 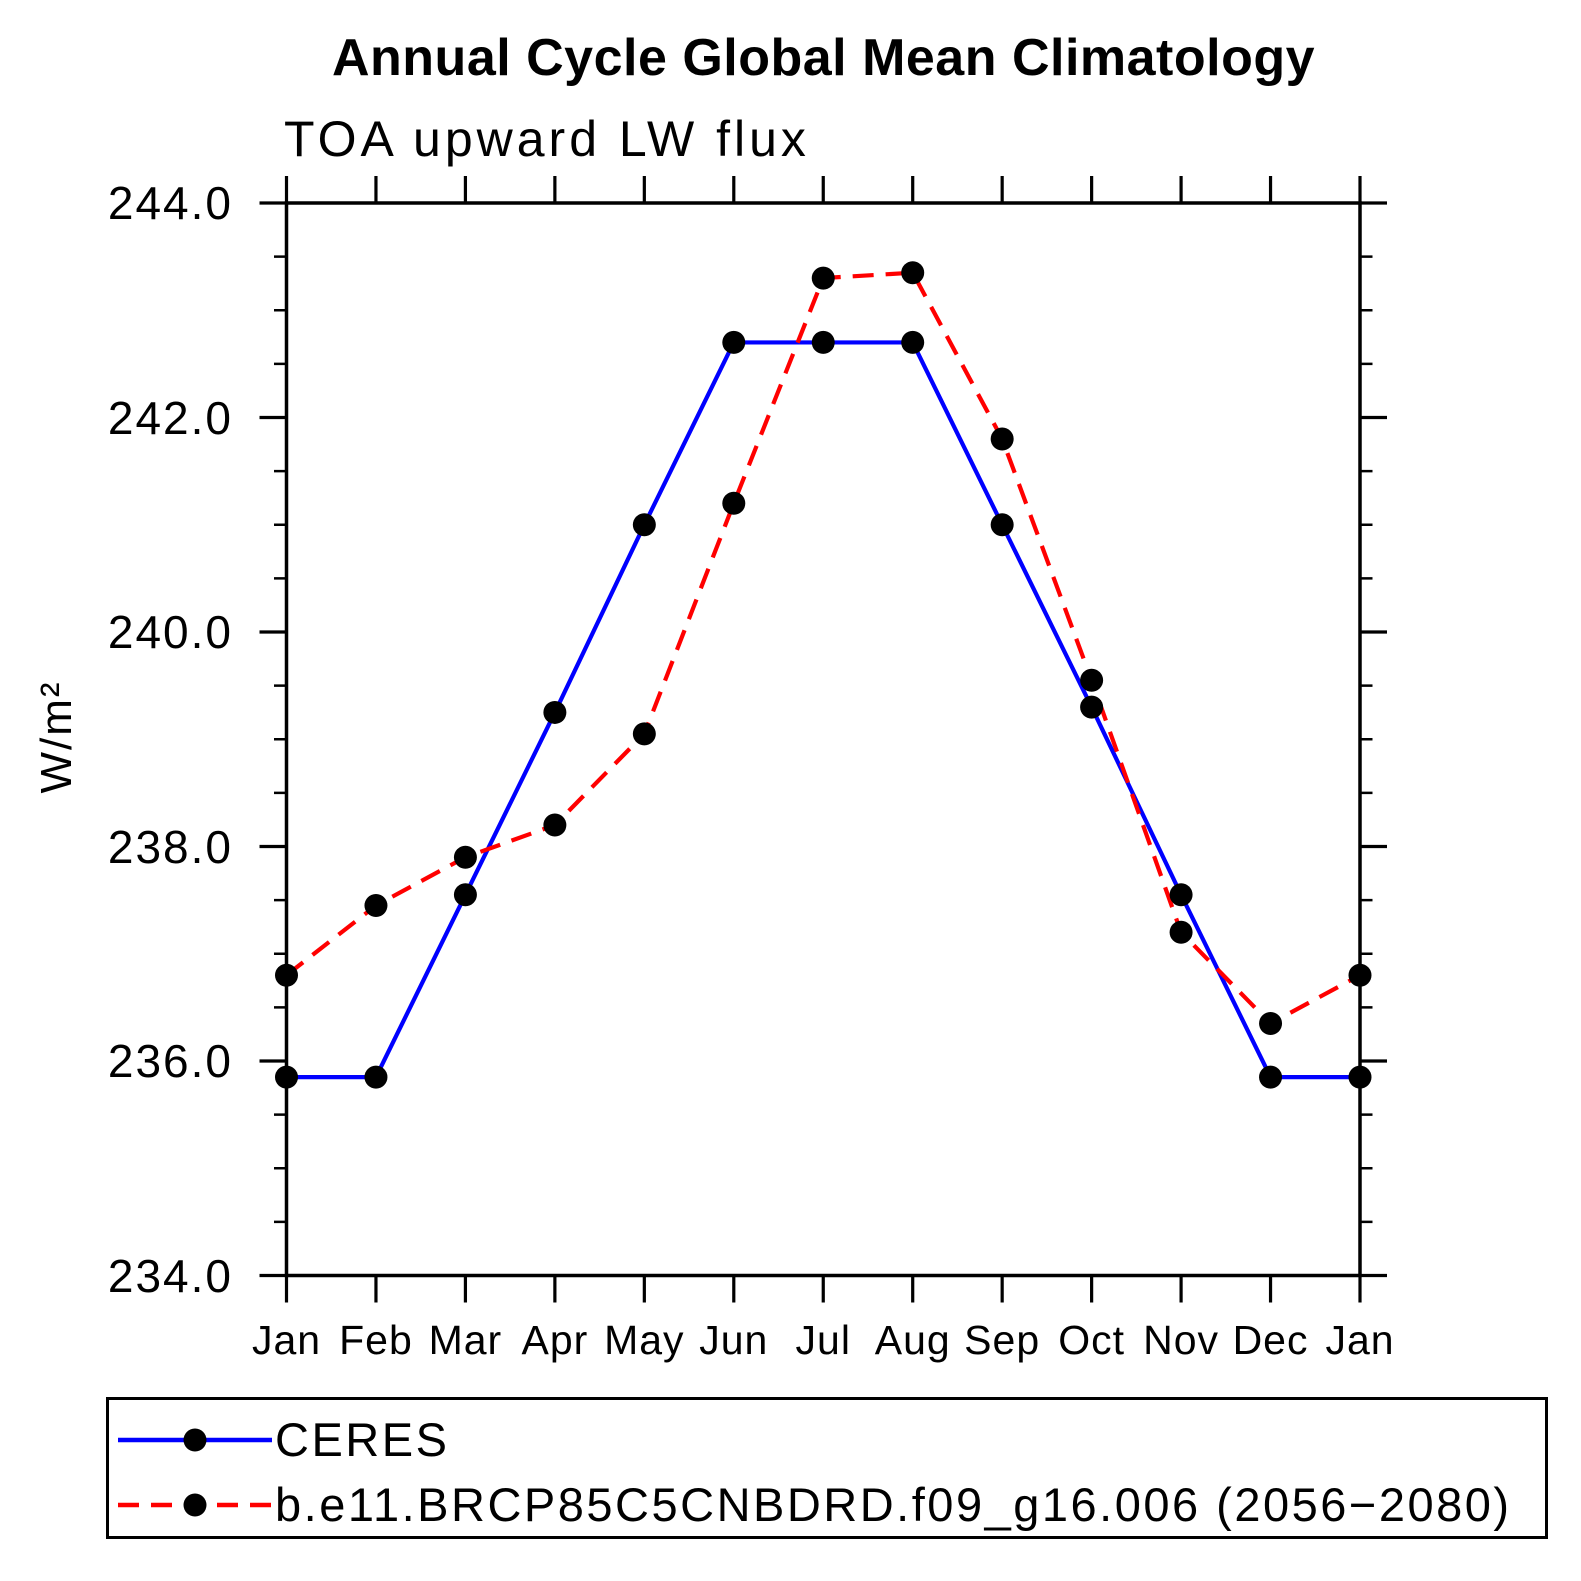 What do you see at coordinates (1181, 1340) in the screenshot?
I see `x-tick-label: Nov` at bounding box center [1181, 1340].